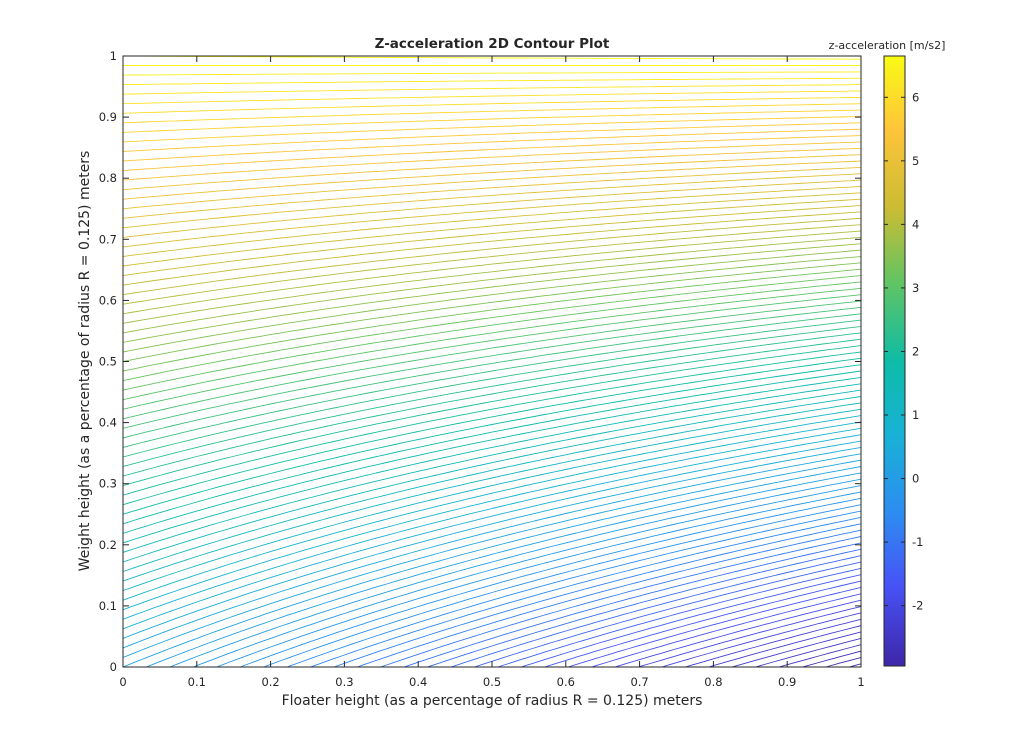 The width and height of the screenshot is (1023, 750). I want to click on colorbar-tick-label: -2, so click(917, 606).